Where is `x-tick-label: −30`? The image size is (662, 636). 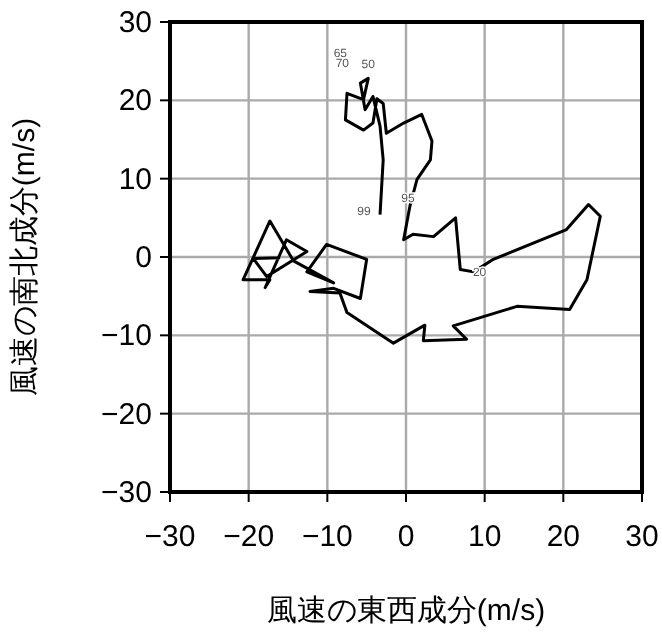
x-tick-label: −30 is located at coordinates (170, 537).